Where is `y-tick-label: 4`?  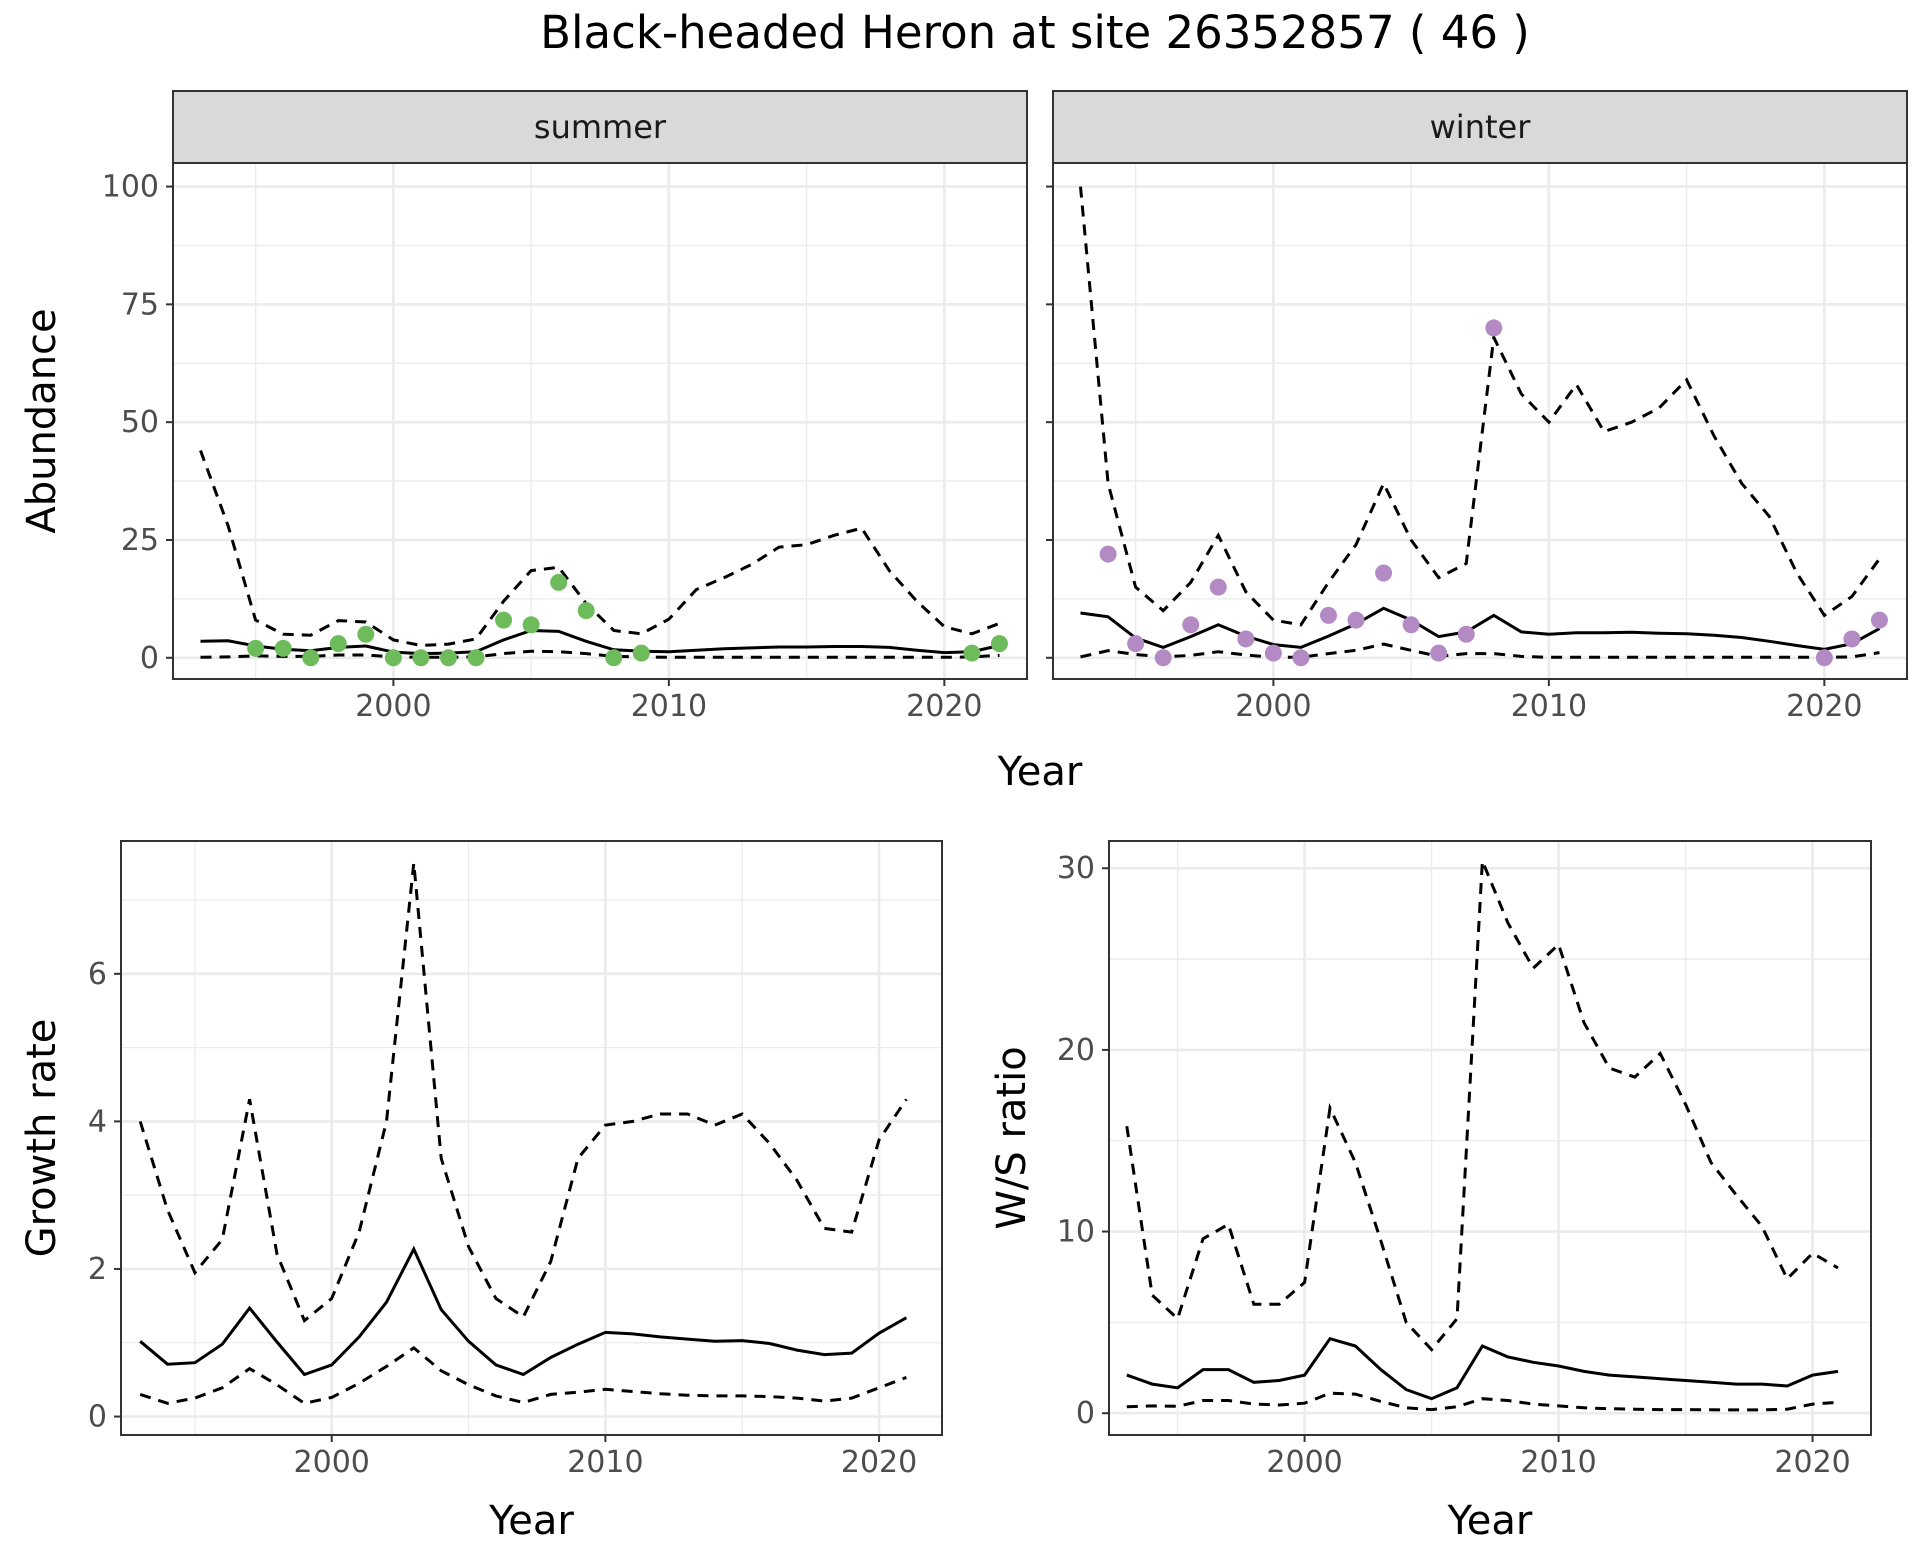 y-tick-label: 4 is located at coordinates (97, 1121).